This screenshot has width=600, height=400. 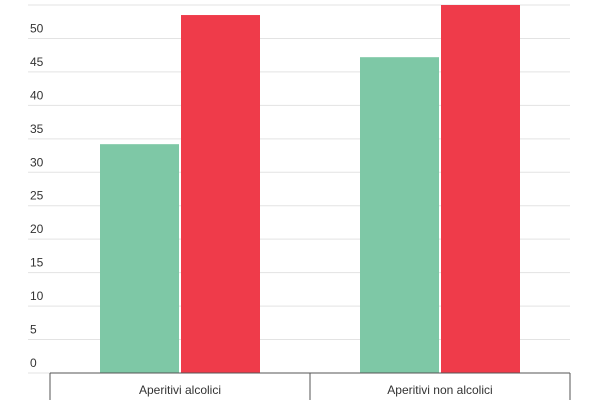 I want to click on y-tick-label: 10, so click(x=37, y=296).